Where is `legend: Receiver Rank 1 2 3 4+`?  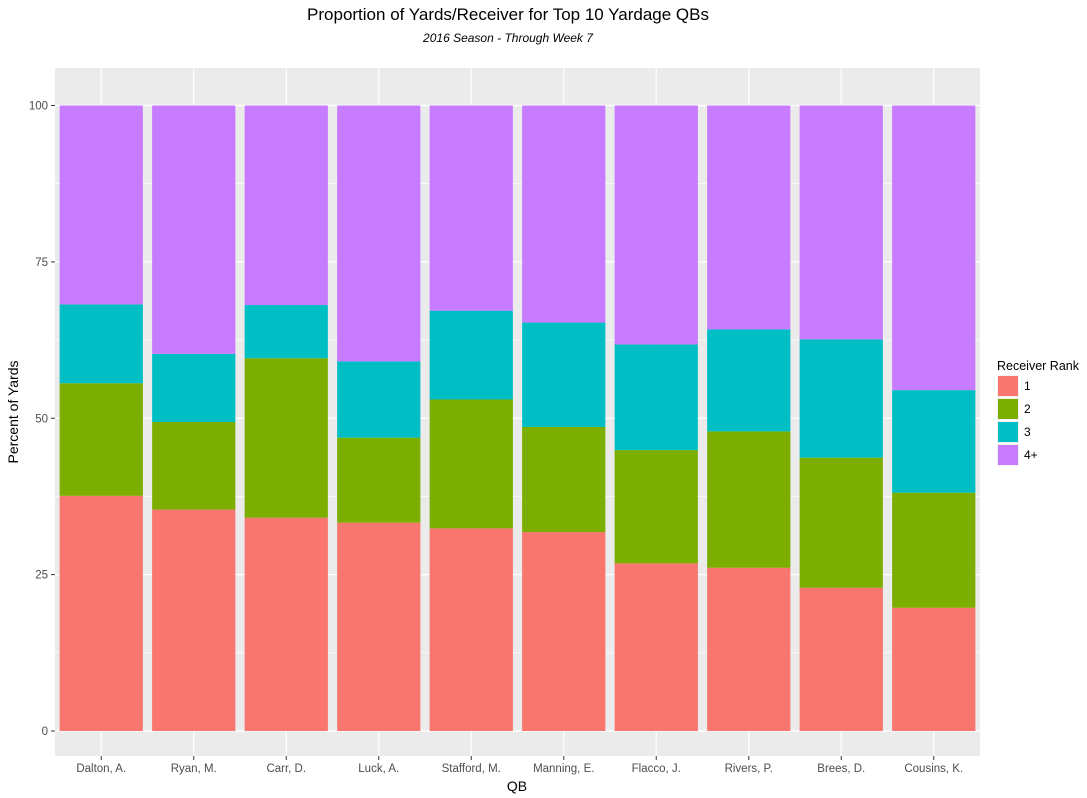
legend: Receiver Rank 1 2 3 4+ is located at coordinates (1038, 412).